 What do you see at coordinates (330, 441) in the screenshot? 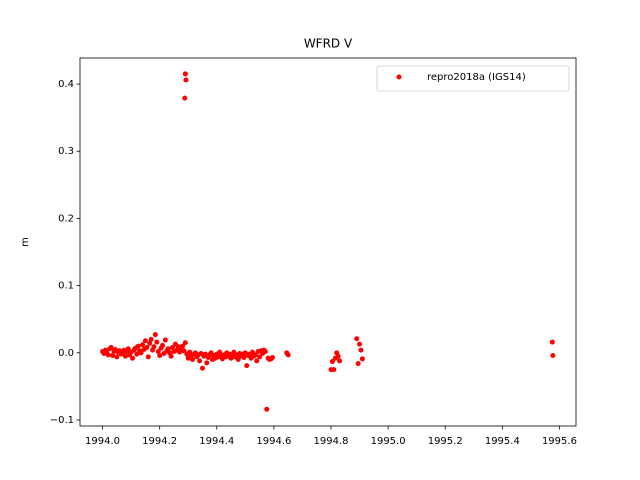
I see `x-tick-label: 1994.8` at bounding box center [330, 441].